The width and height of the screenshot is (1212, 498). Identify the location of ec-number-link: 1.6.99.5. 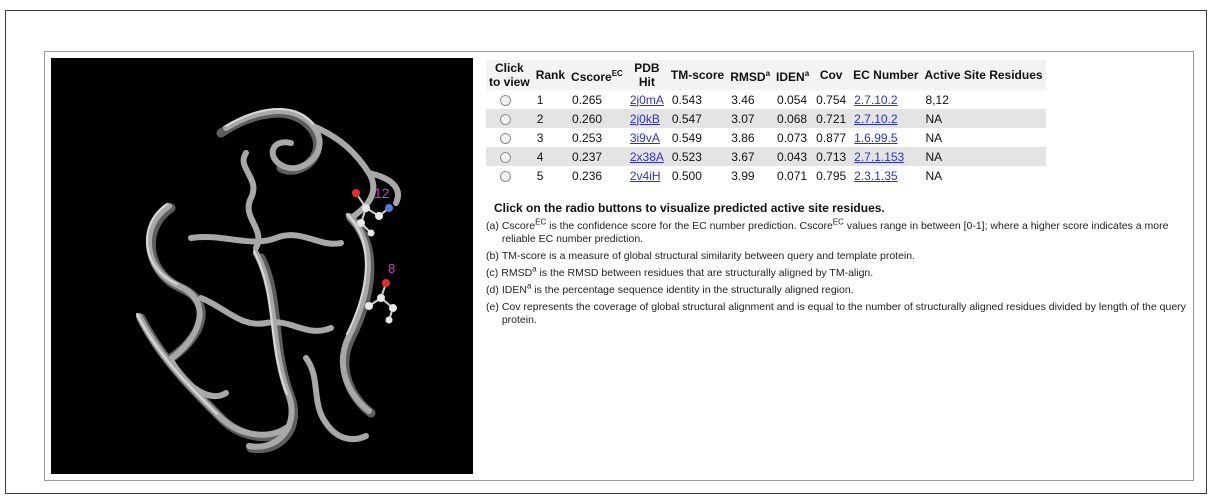
(876, 137).